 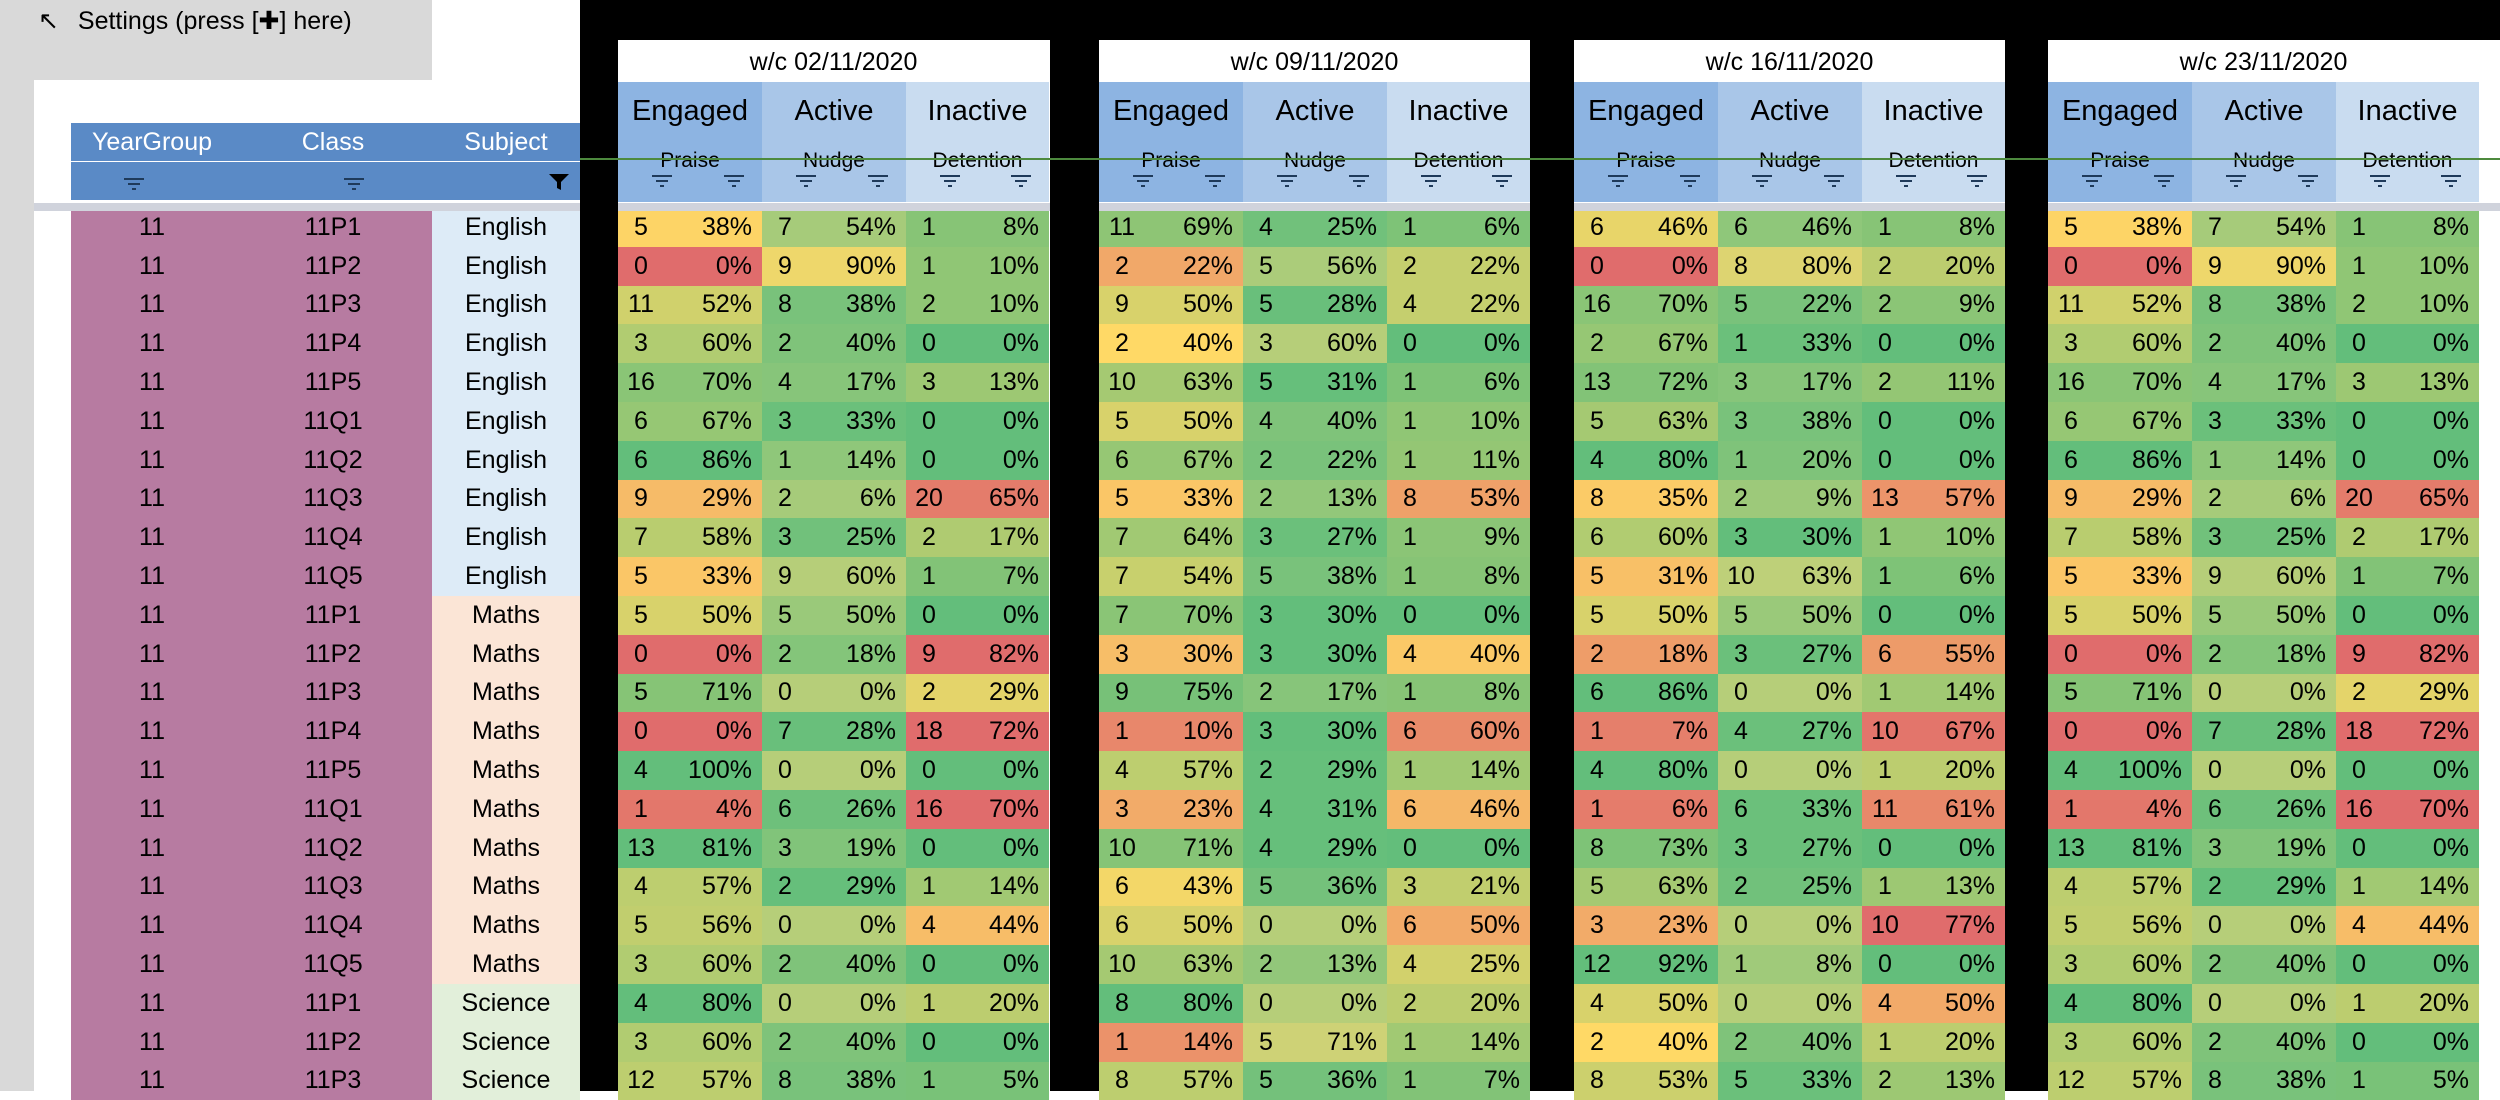 I want to click on heatmap-cell: 5 71%, so click(x=690, y=693).